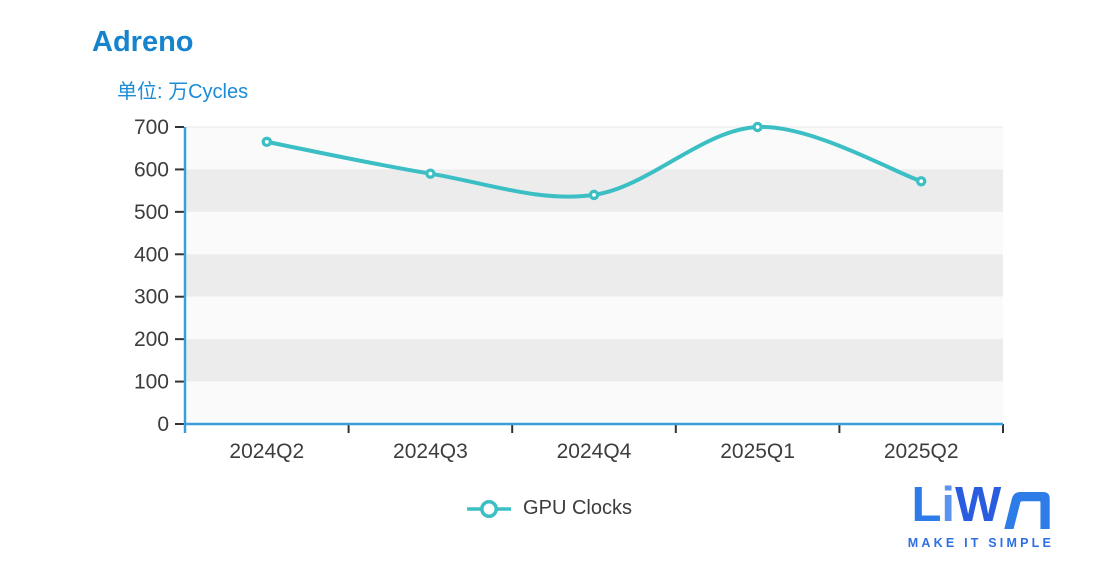 The width and height of the screenshot is (1098, 571). I want to click on x-axis-label: 2025Q2, so click(921, 451).